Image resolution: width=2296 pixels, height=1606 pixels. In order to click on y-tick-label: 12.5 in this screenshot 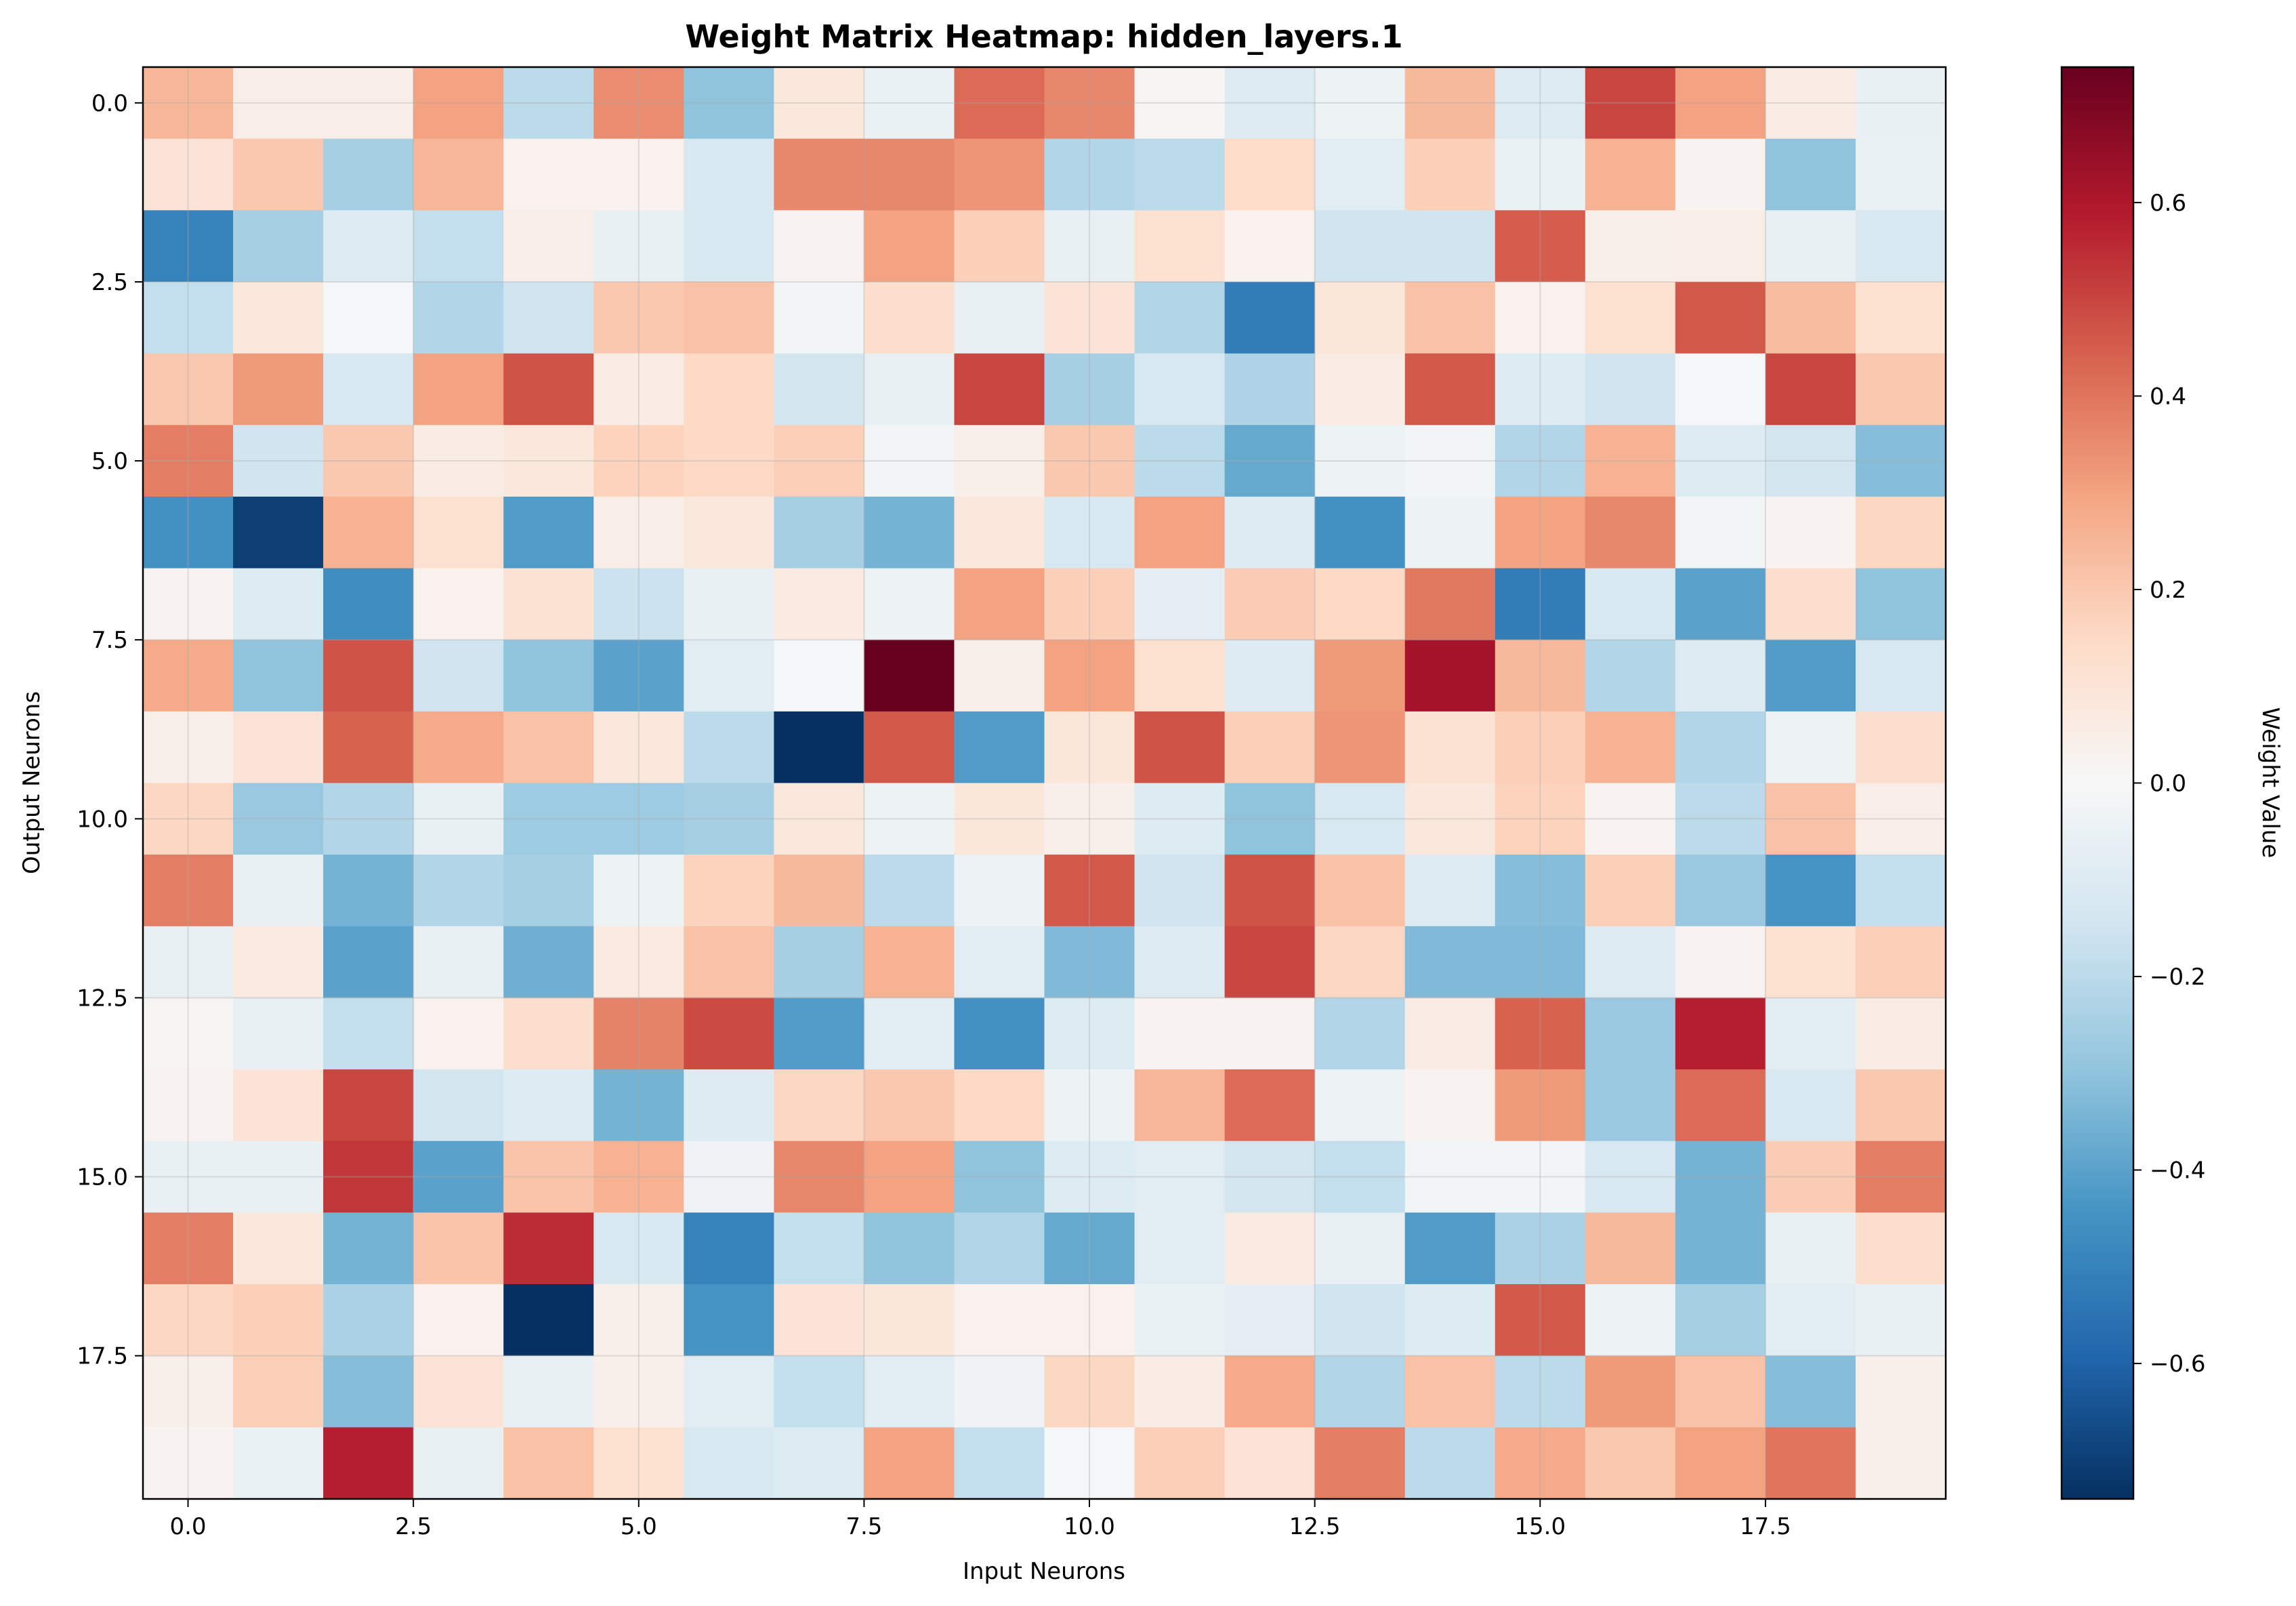, I will do `click(102, 998)`.